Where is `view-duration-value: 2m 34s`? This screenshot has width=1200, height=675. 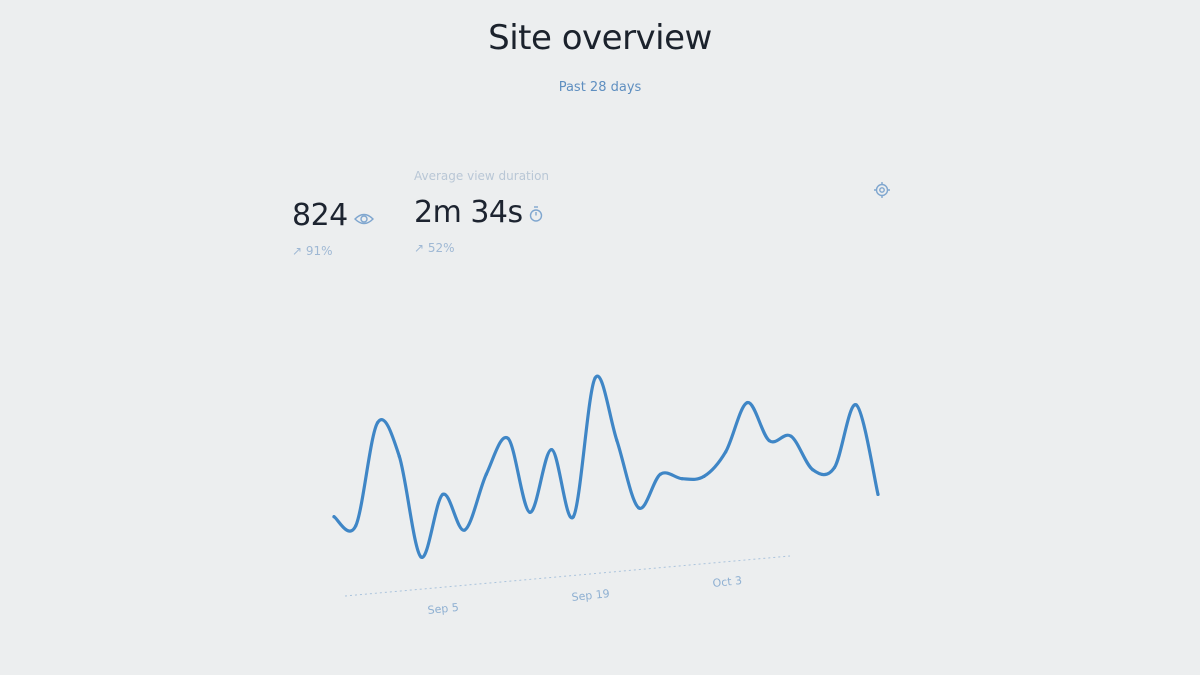
view-duration-value: 2m 34s is located at coordinates (468, 212).